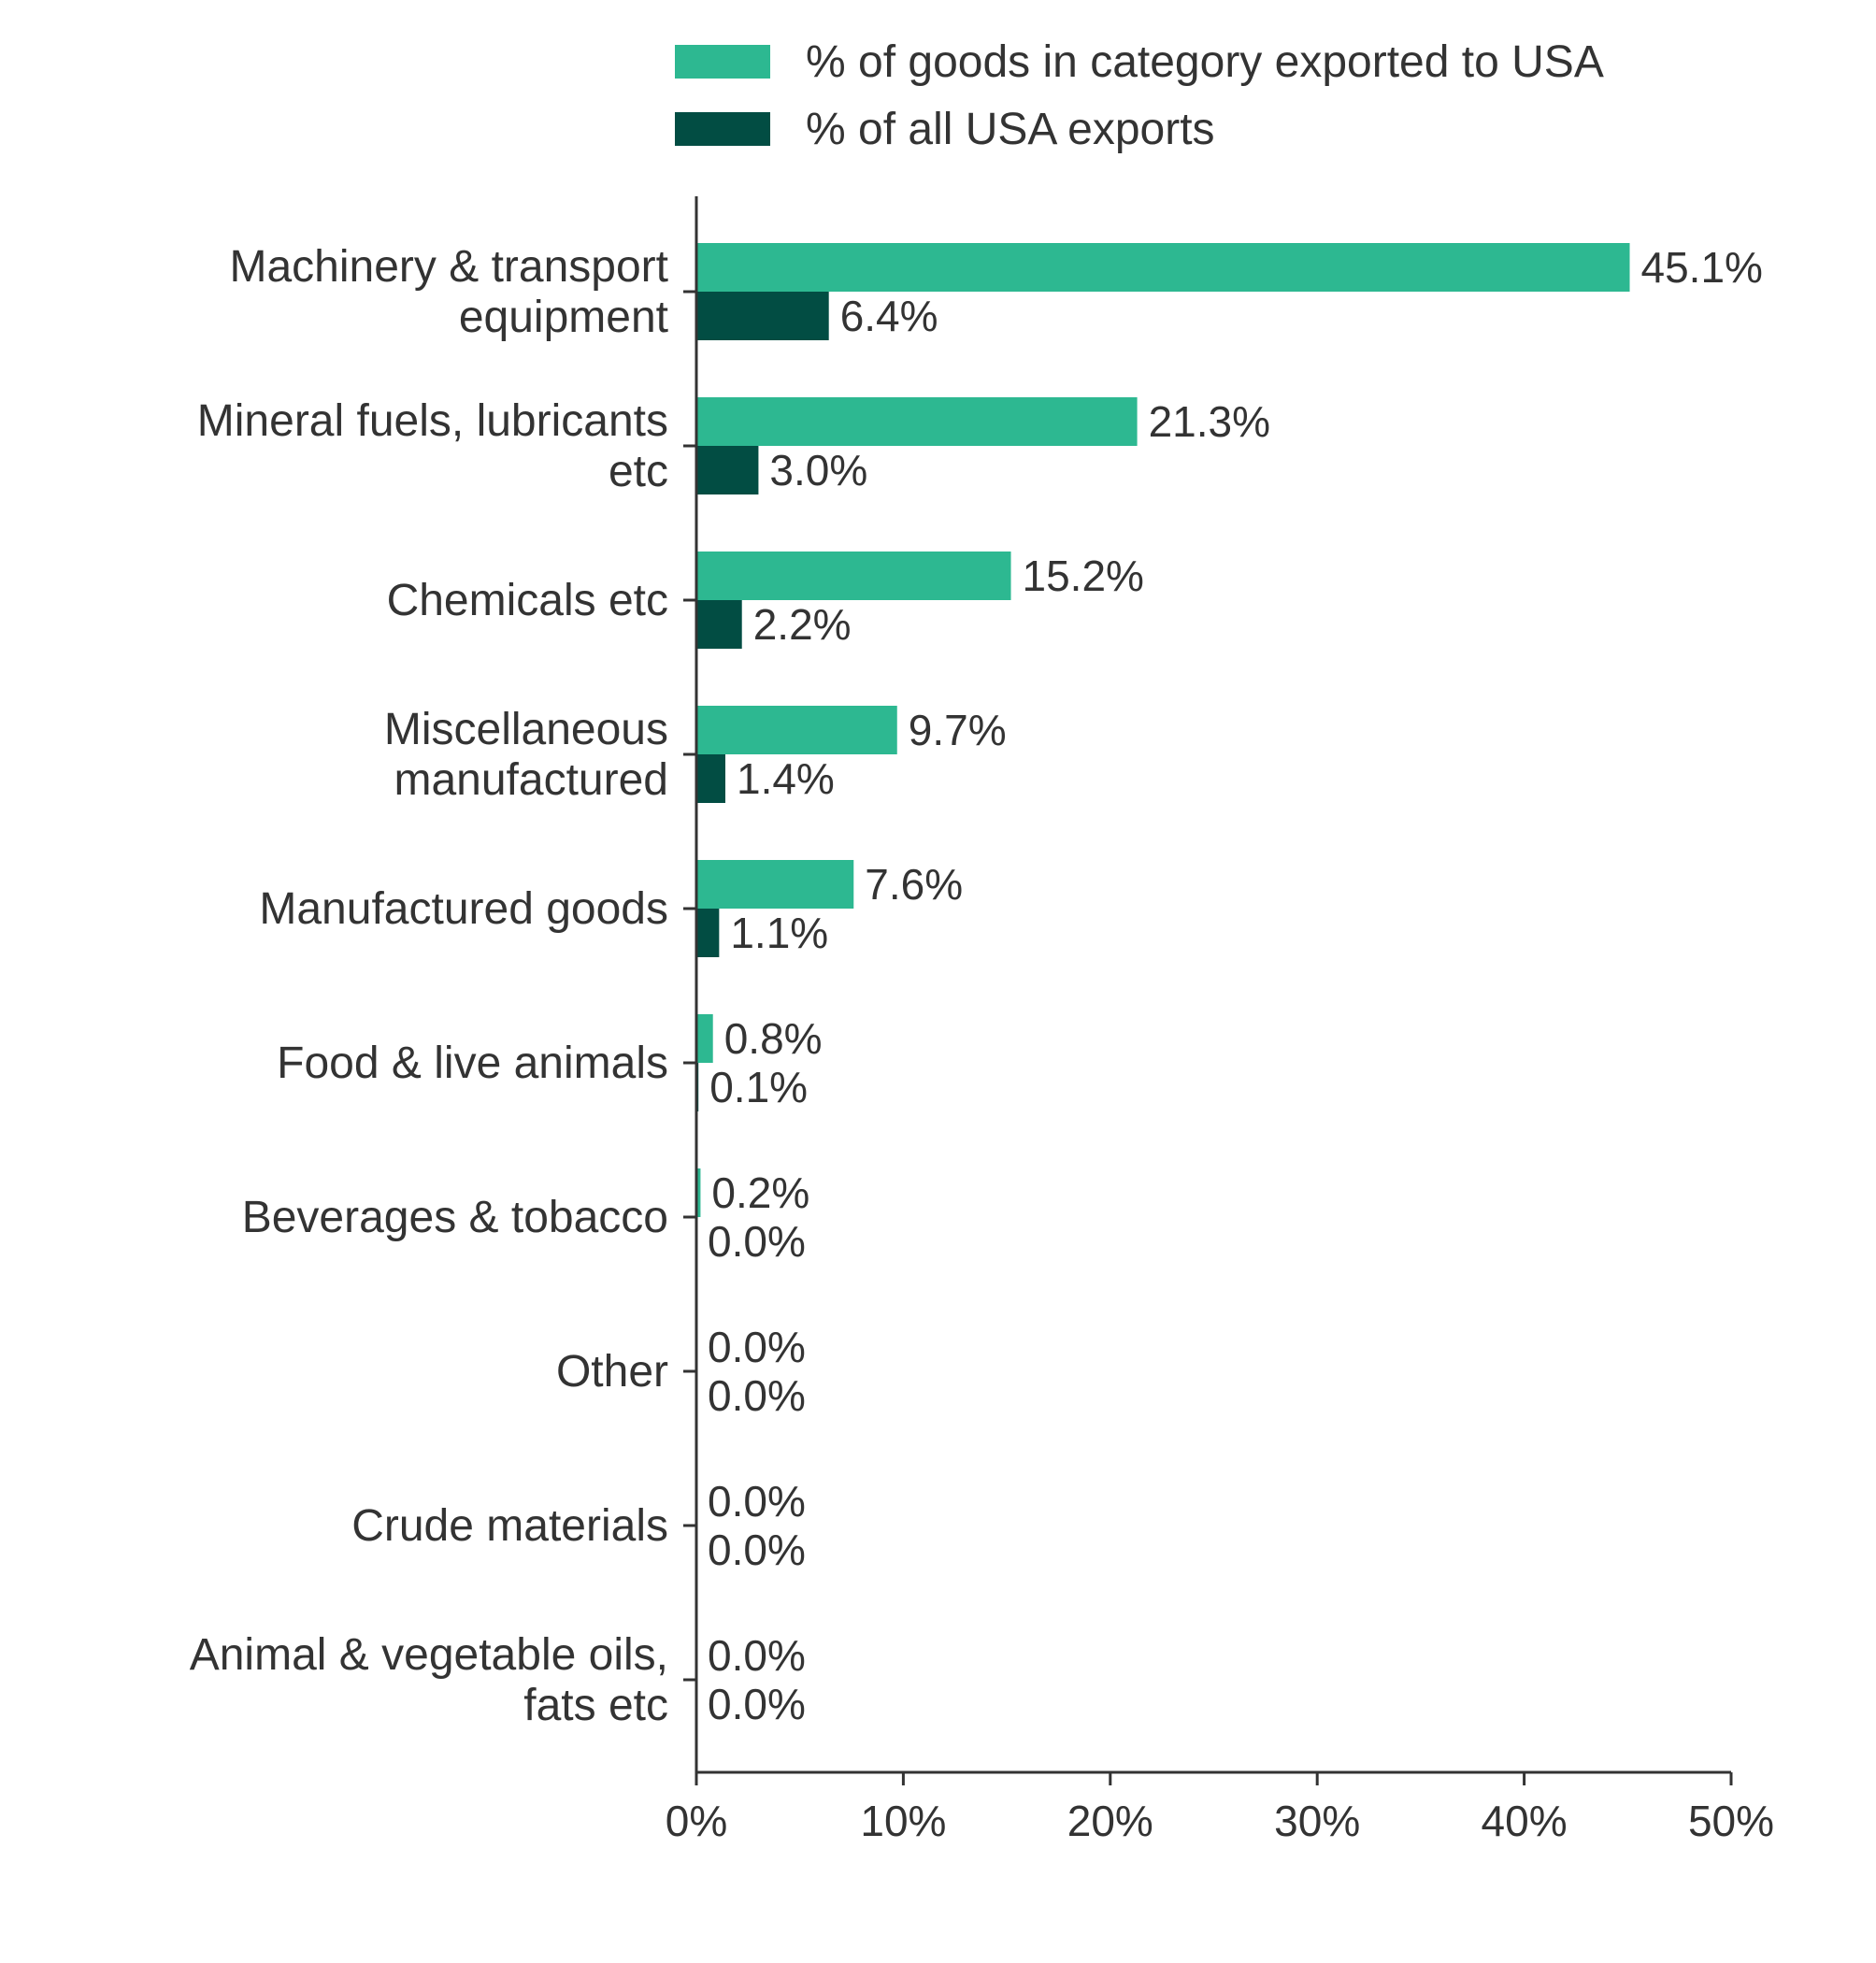 This screenshot has width=1876, height=1963. I want to click on value-label-series1-1: 45.1%, so click(1702, 267).